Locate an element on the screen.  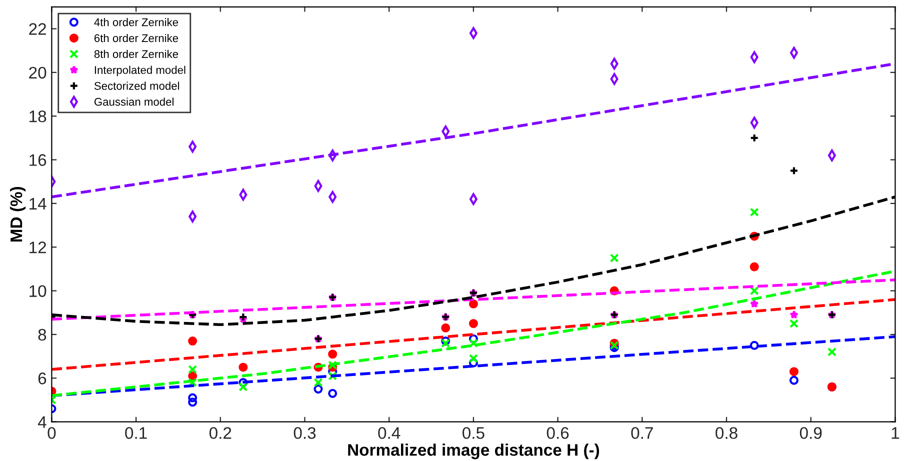
legend-label: 6th order Zernike is located at coordinates (136, 38).